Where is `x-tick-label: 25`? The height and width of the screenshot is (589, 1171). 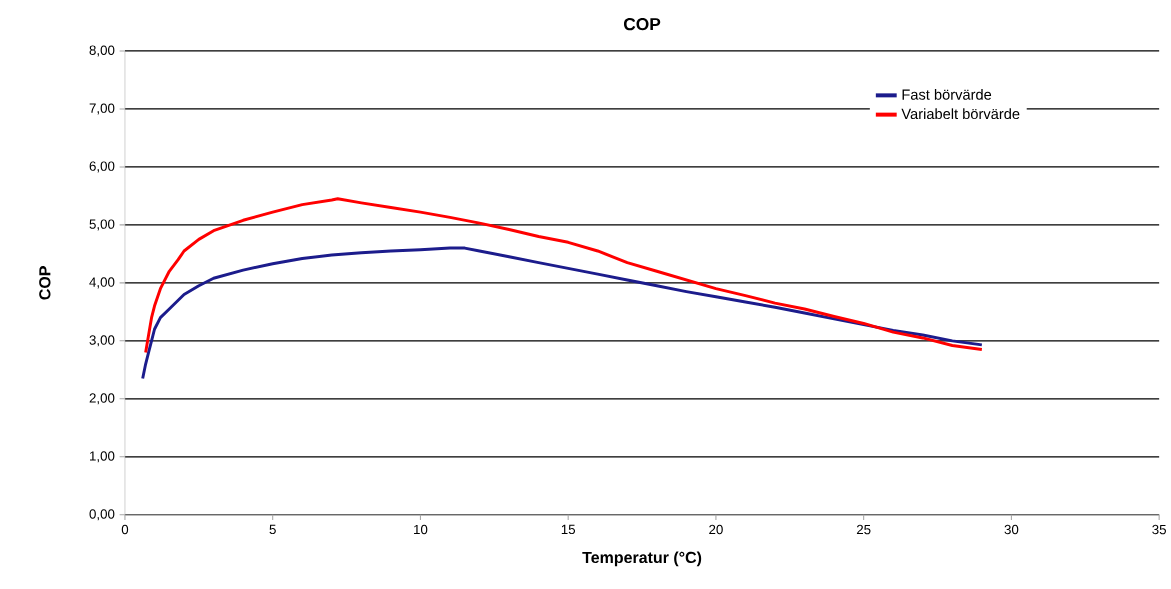
x-tick-label: 25 is located at coordinates (863, 529).